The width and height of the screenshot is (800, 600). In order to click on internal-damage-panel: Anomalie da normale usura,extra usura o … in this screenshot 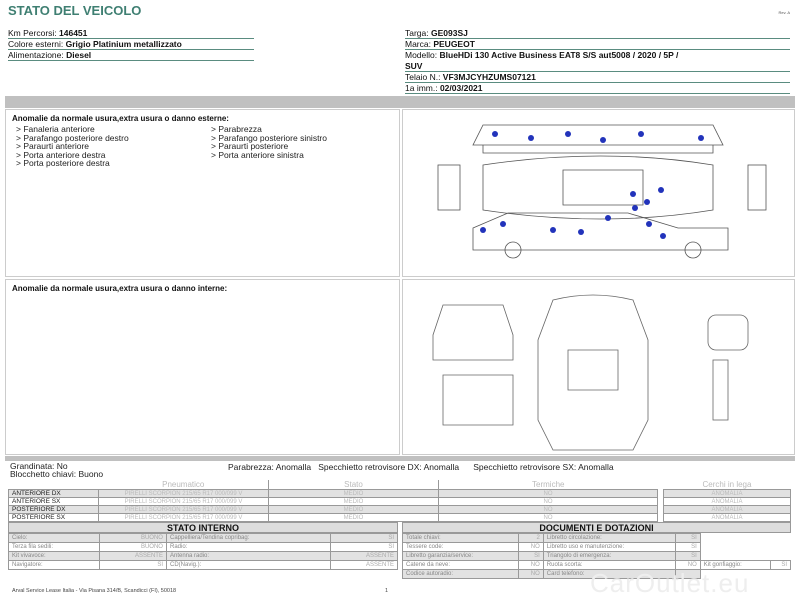, I will do `click(202, 367)`.